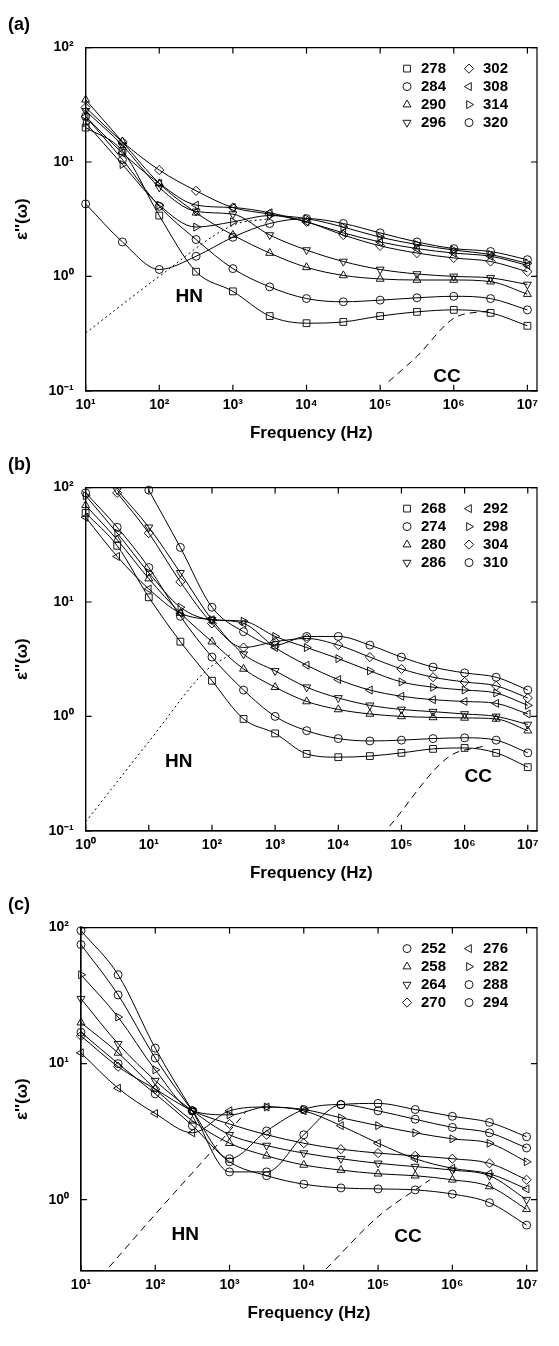  What do you see at coordinates (496, 965) in the screenshot?
I see `legend-label: 282` at bounding box center [496, 965].